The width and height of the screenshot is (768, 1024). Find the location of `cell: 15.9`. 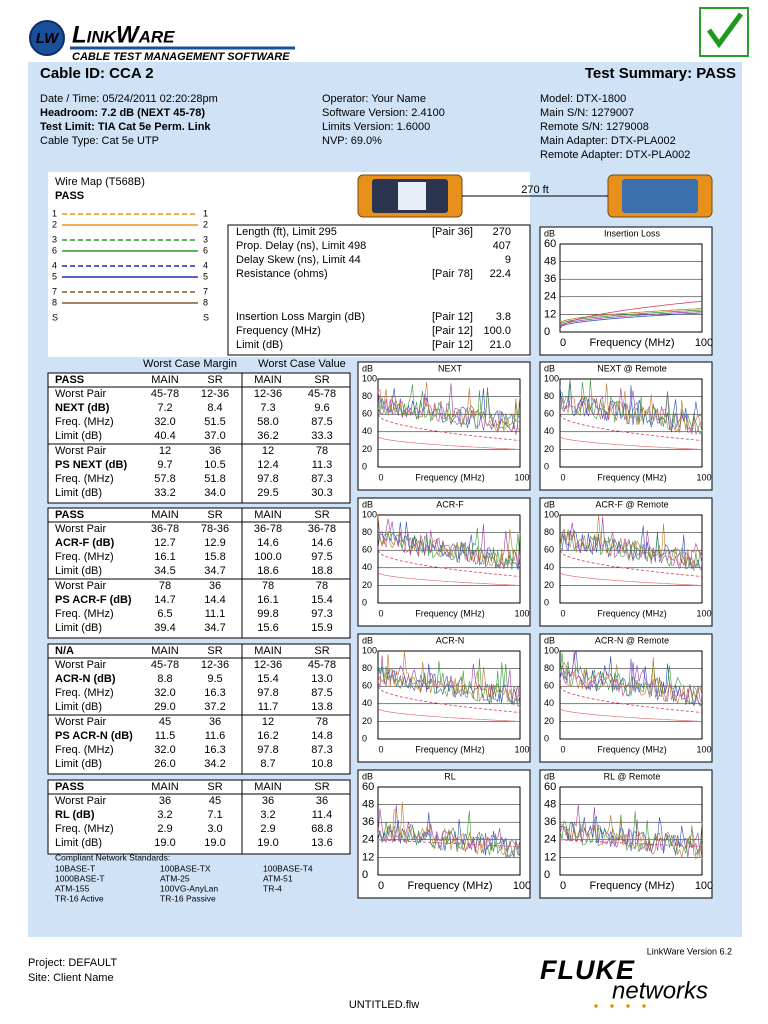

cell: 15.9 is located at coordinates (321, 628).